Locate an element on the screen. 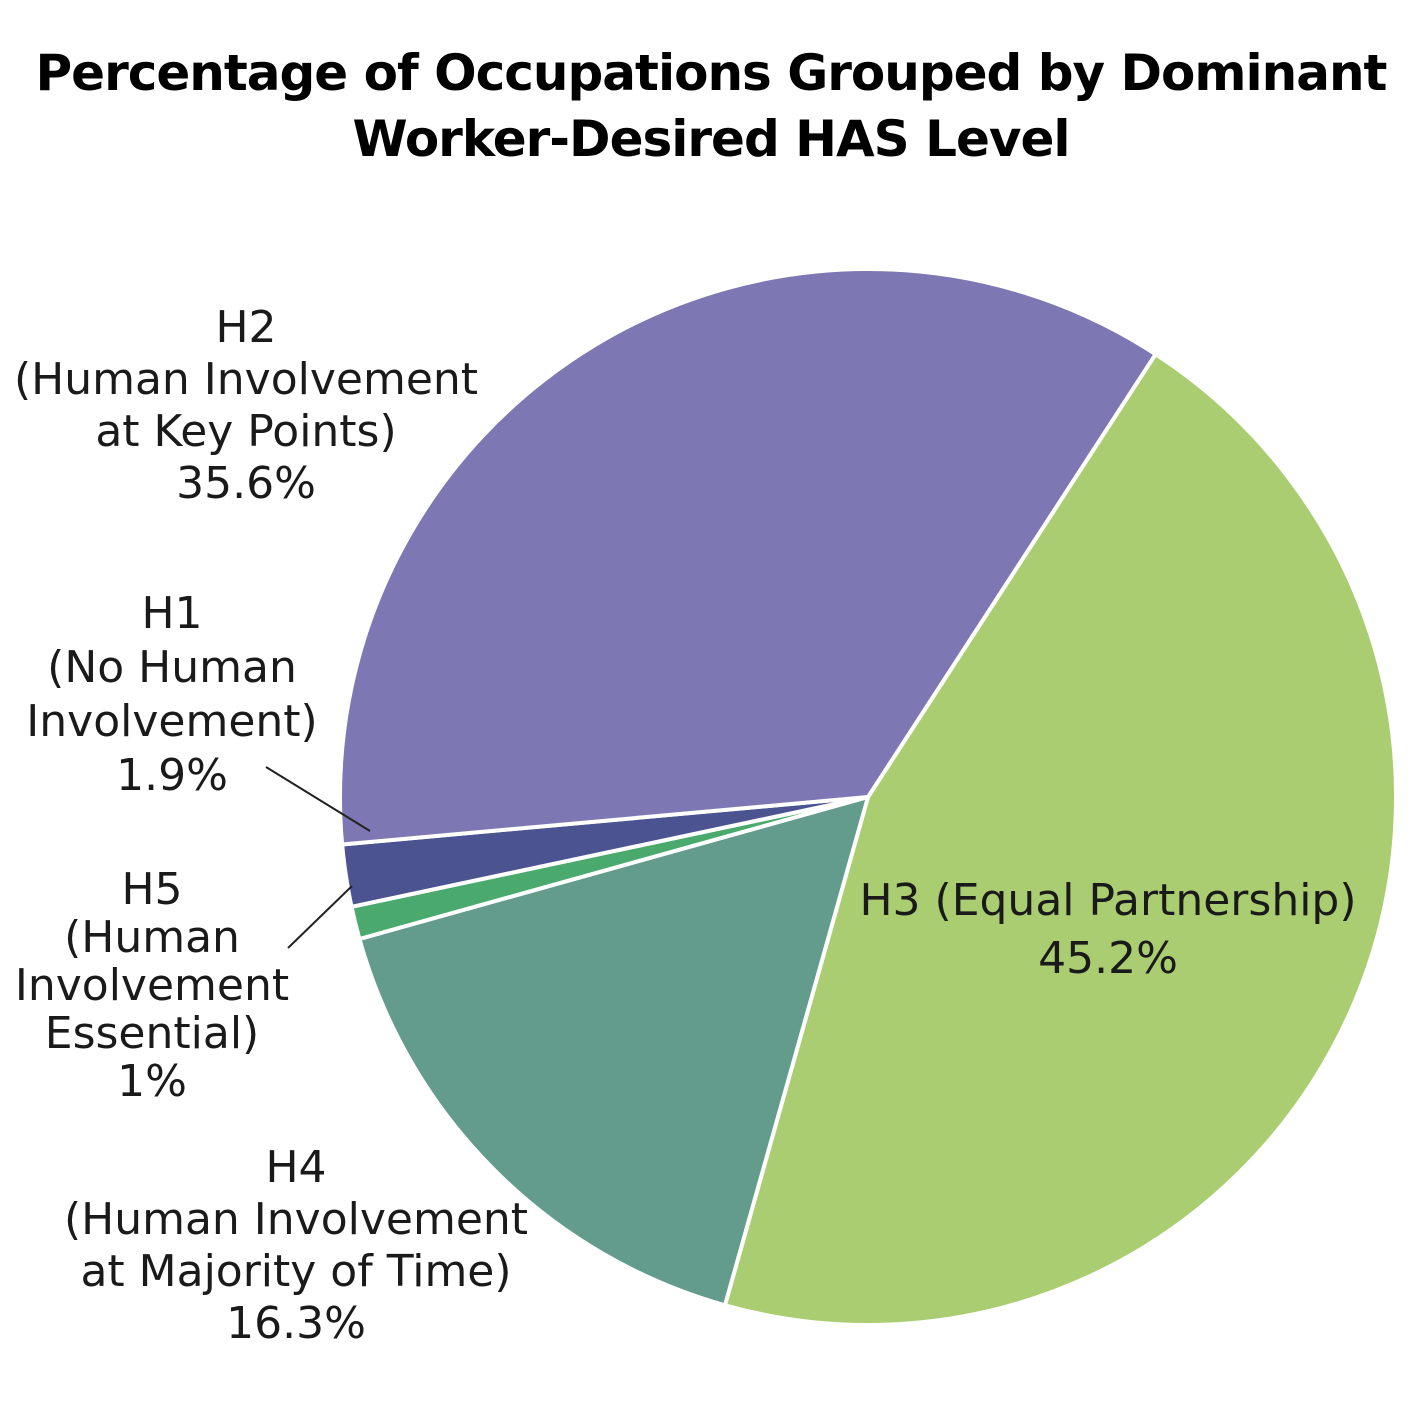 The height and width of the screenshot is (1420, 1422). slice-label-h5: H5 (Human Involvement Essential) 1% is located at coordinates (152, 985).